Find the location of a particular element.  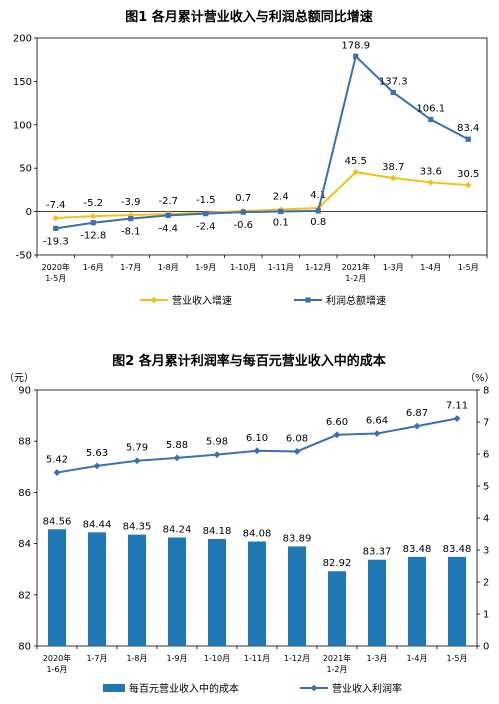

chart2-bar-label: 83.37 is located at coordinates (377, 552).